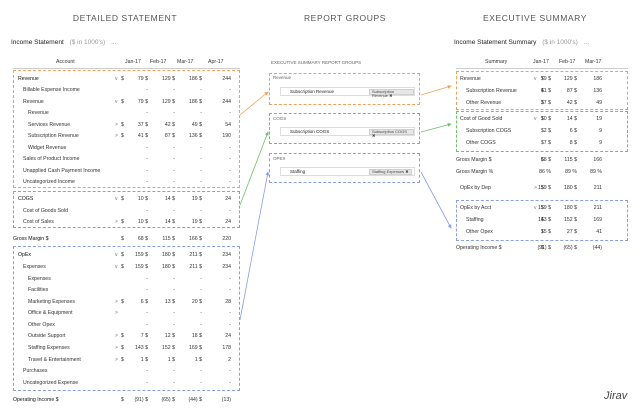 The height and width of the screenshot is (410, 640). Describe the element at coordinates (391, 133) in the screenshot. I see `subscription-cogs-tag: Subscription COGS ✖` at that location.